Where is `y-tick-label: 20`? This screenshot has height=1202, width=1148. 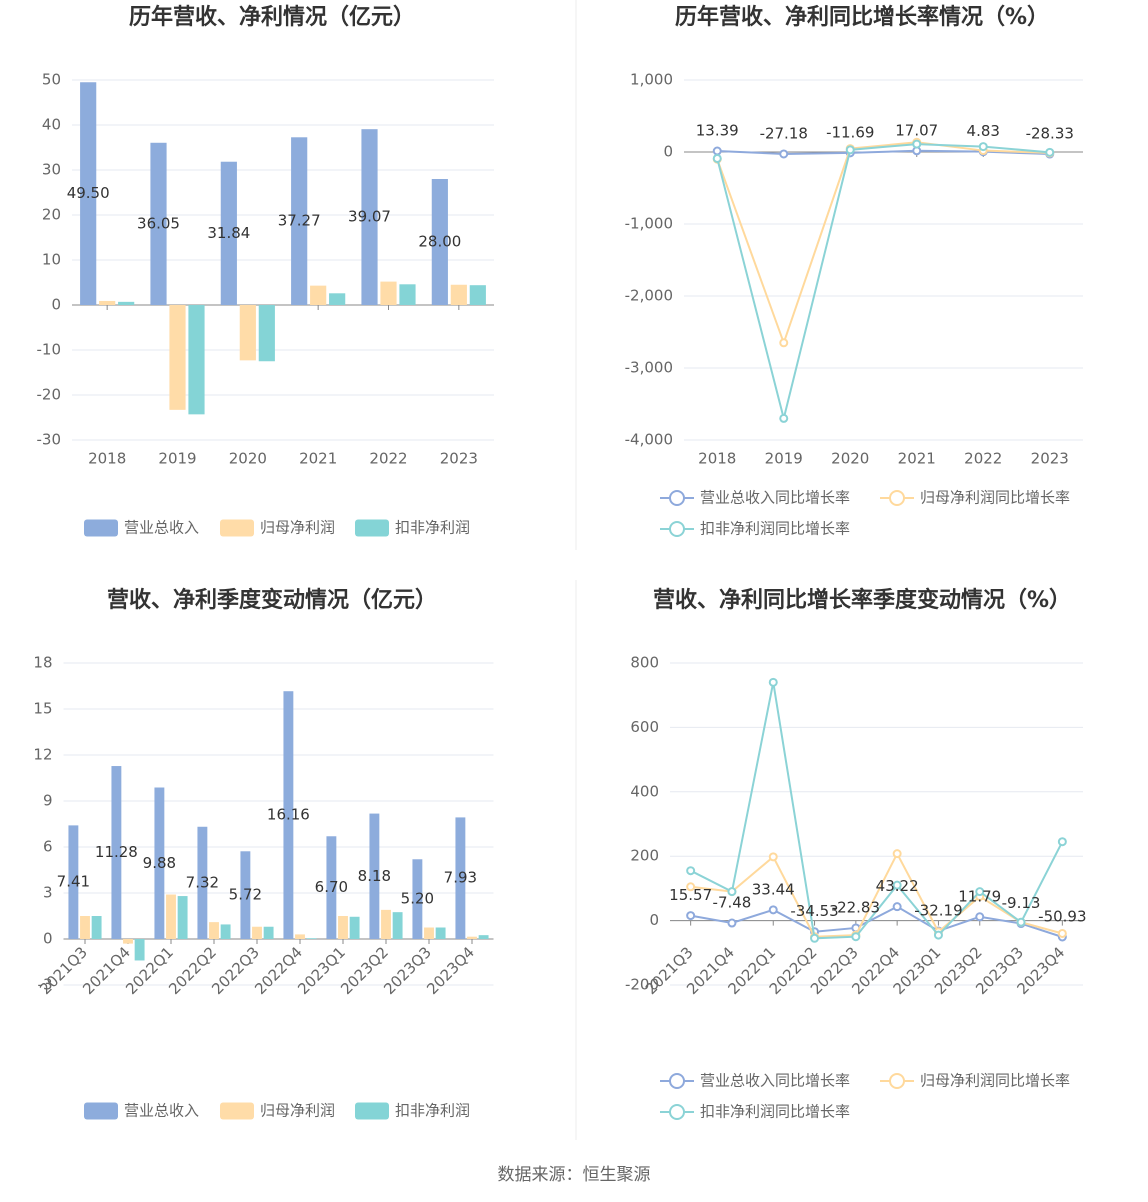
y-tick-label: 20 is located at coordinates (51, 215).